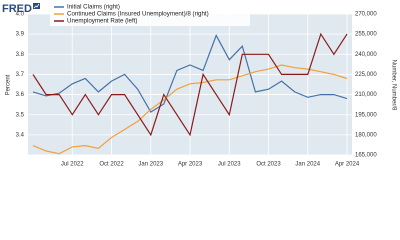  I want to click on logo-icon-line, so click(36, 6).